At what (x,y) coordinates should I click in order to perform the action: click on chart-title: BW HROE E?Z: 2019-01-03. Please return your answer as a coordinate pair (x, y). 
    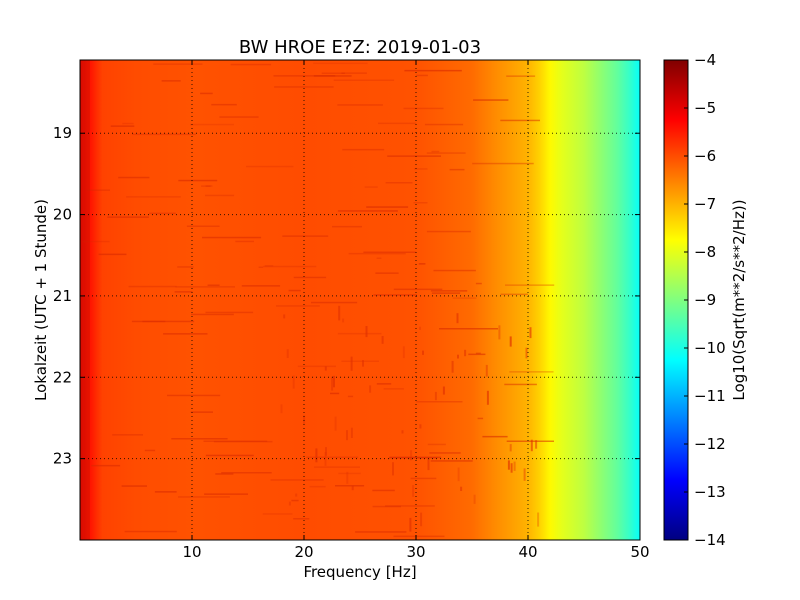
    Looking at the image, I should click on (360, 47).